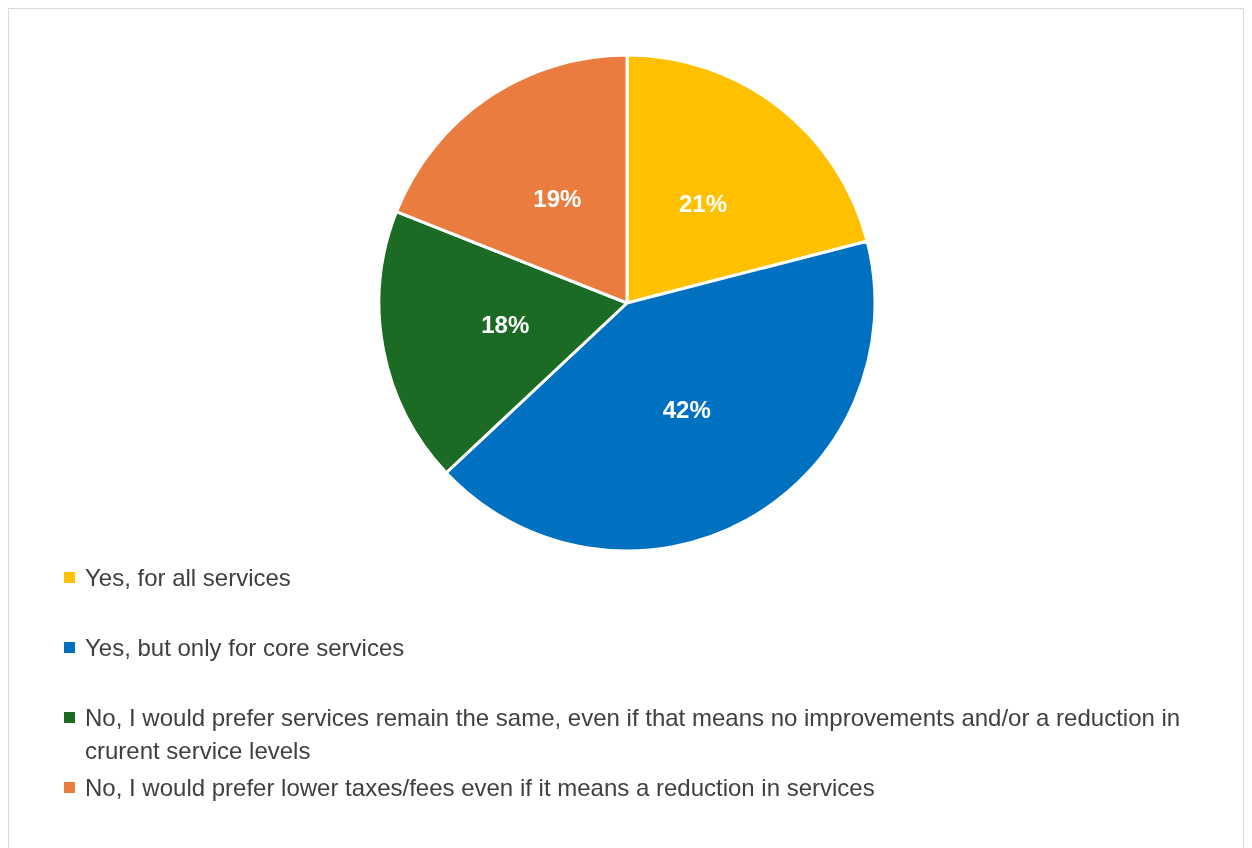 The image size is (1252, 848). Describe the element at coordinates (245, 648) in the screenshot. I see `legend-label: Yes, but only for core services` at that location.